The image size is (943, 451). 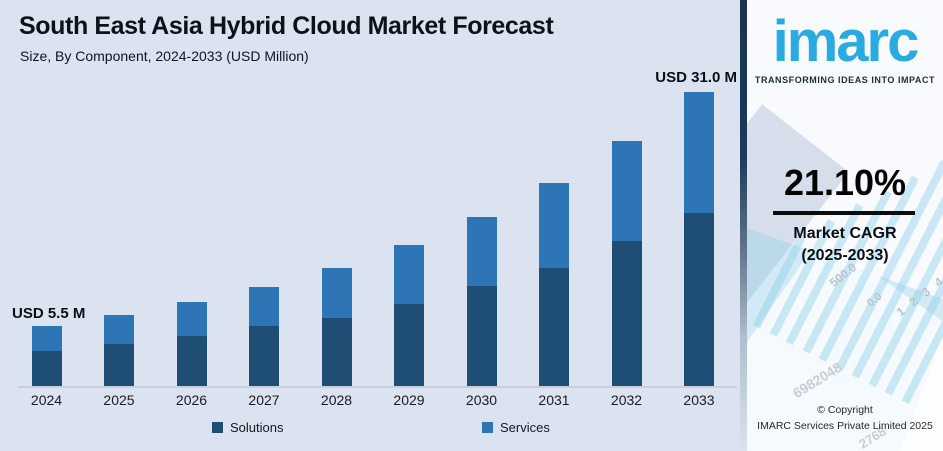 I want to click on x-tick-2032: 2032, so click(x=626, y=400).